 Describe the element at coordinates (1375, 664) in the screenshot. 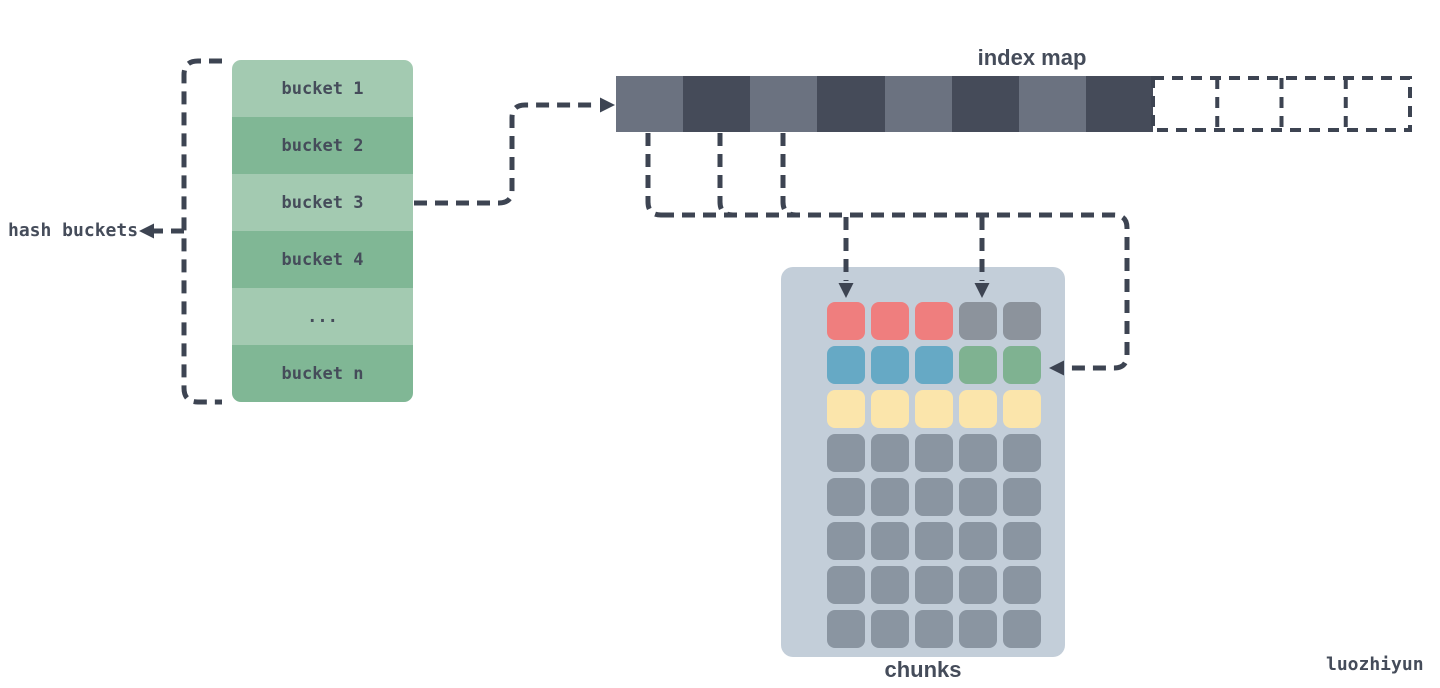

I see `watermark-label: luozhiyun` at that location.